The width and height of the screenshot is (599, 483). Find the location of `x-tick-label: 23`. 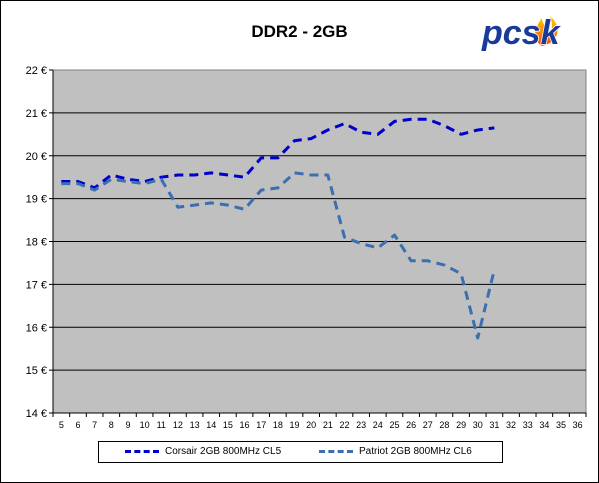

x-tick-label: 23 is located at coordinates (361, 425).